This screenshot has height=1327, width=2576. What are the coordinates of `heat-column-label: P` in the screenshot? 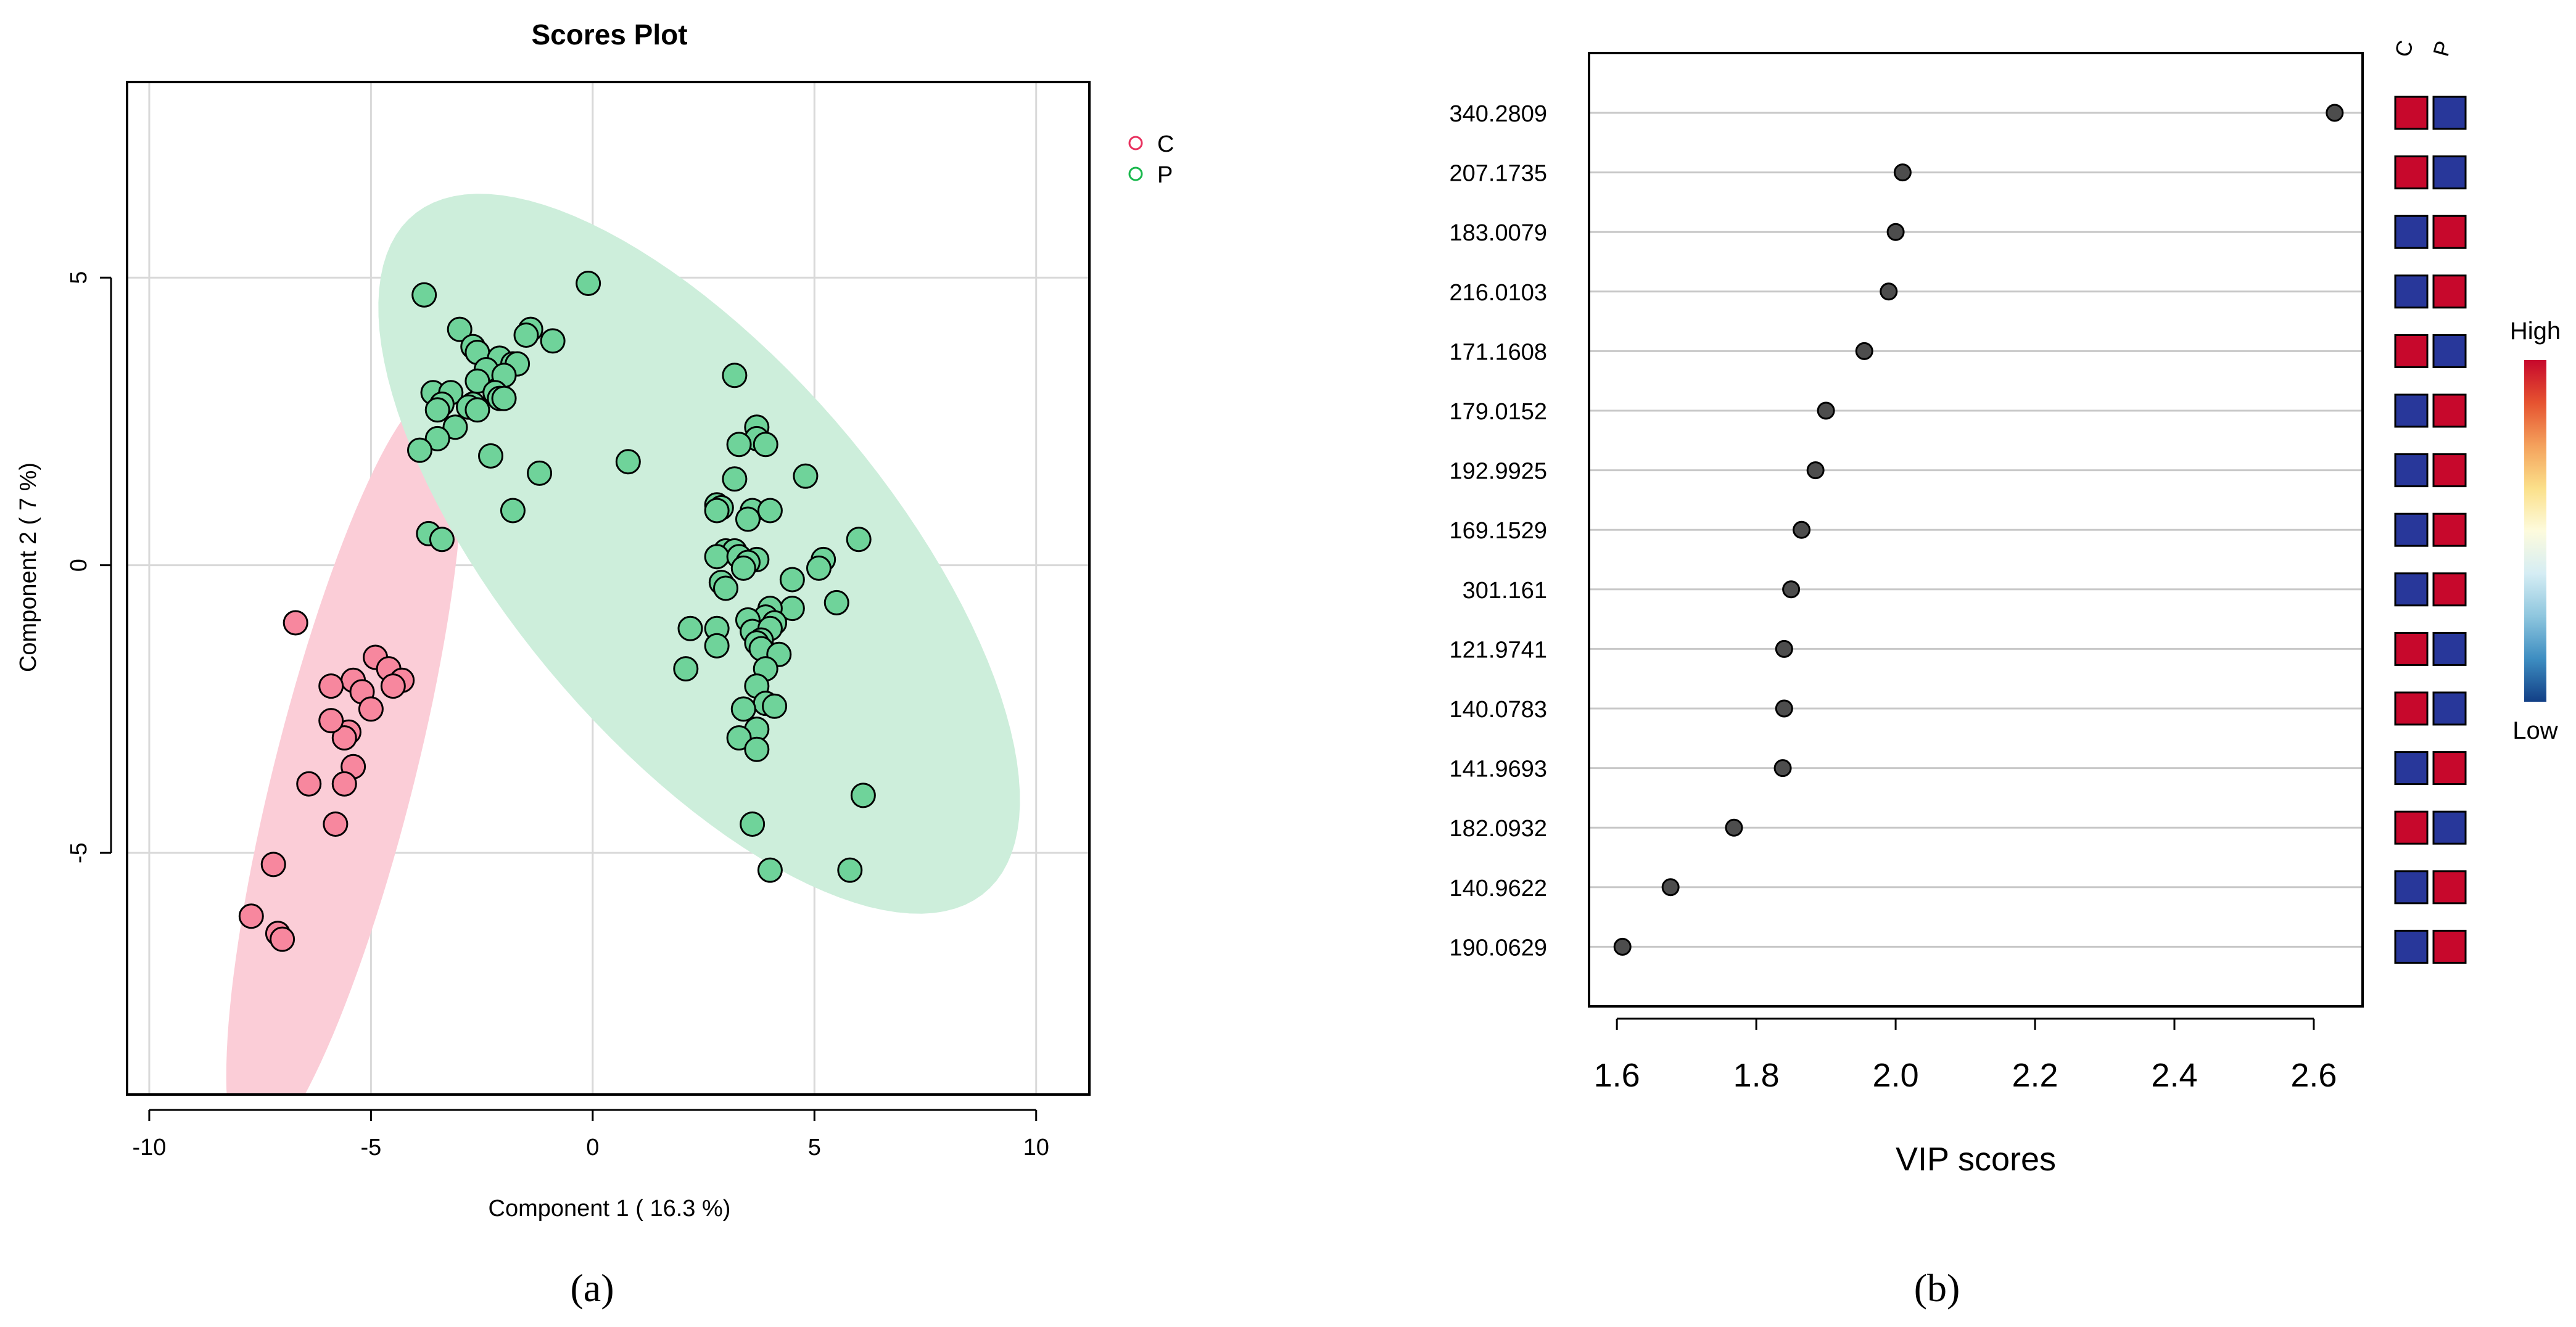 It's located at (2442, 48).